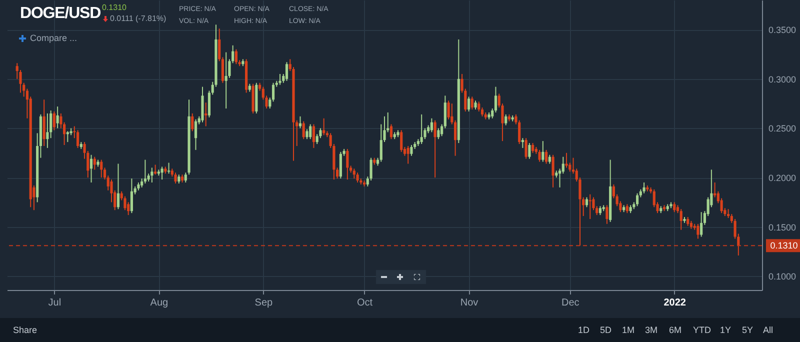 The image size is (800, 342). I want to click on text: All, so click(768, 330).